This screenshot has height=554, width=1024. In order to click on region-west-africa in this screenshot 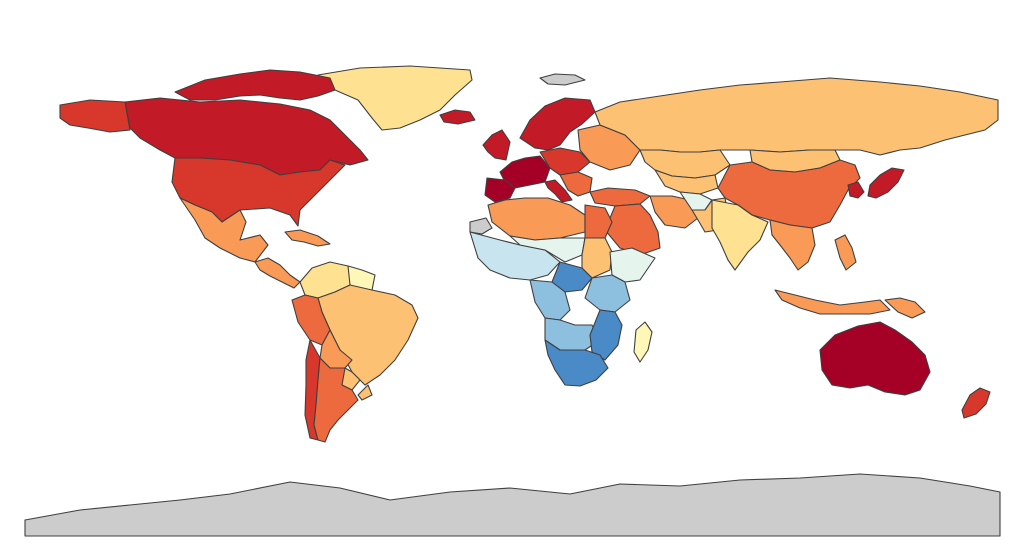, I will do `click(515, 256)`.